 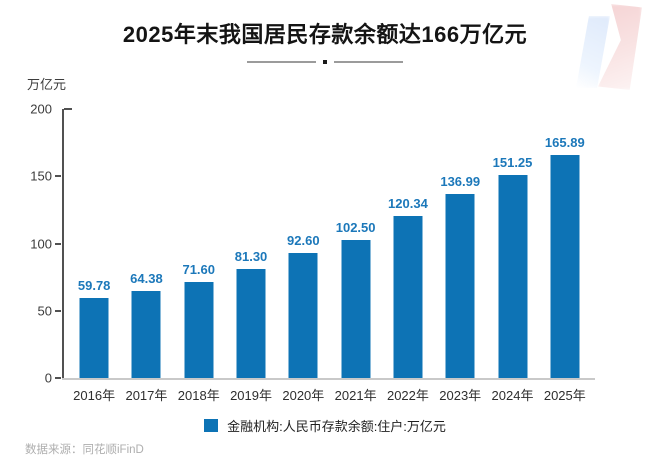 What do you see at coordinates (47, 84) in the screenshot?
I see `y-axis-unit-label: 万亿元` at bounding box center [47, 84].